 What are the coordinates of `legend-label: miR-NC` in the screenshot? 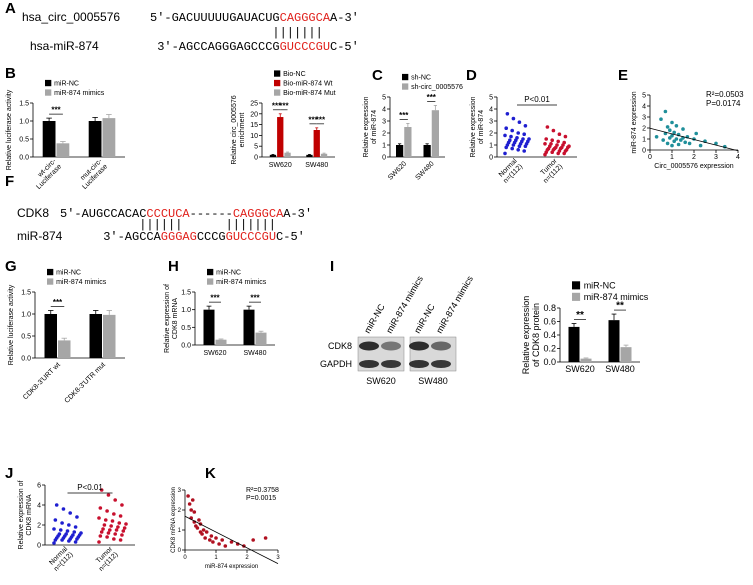 It's located at (68, 273).